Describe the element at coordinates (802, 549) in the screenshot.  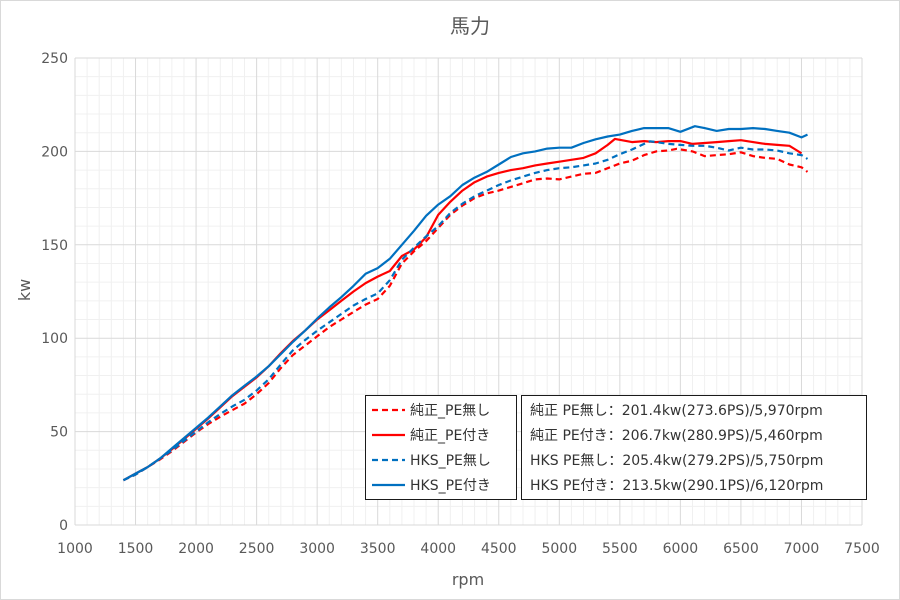
I see `x-tick-label: 7000` at that location.